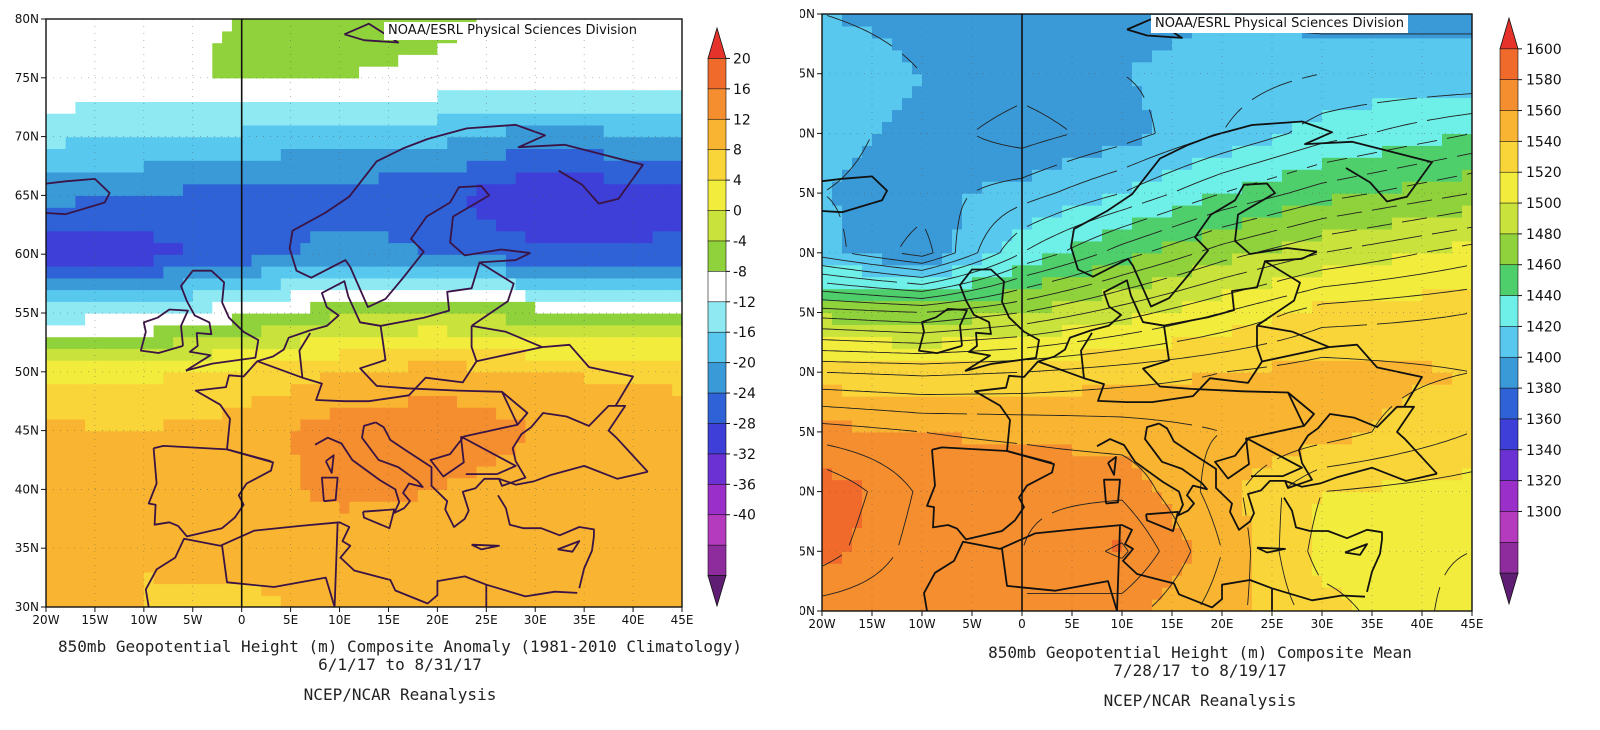 This screenshot has height=730, width=1600. What do you see at coordinates (1071, 624) in the screenshot?
I see `lon-tick-label: 5E` at bounding box center [1071, 624].